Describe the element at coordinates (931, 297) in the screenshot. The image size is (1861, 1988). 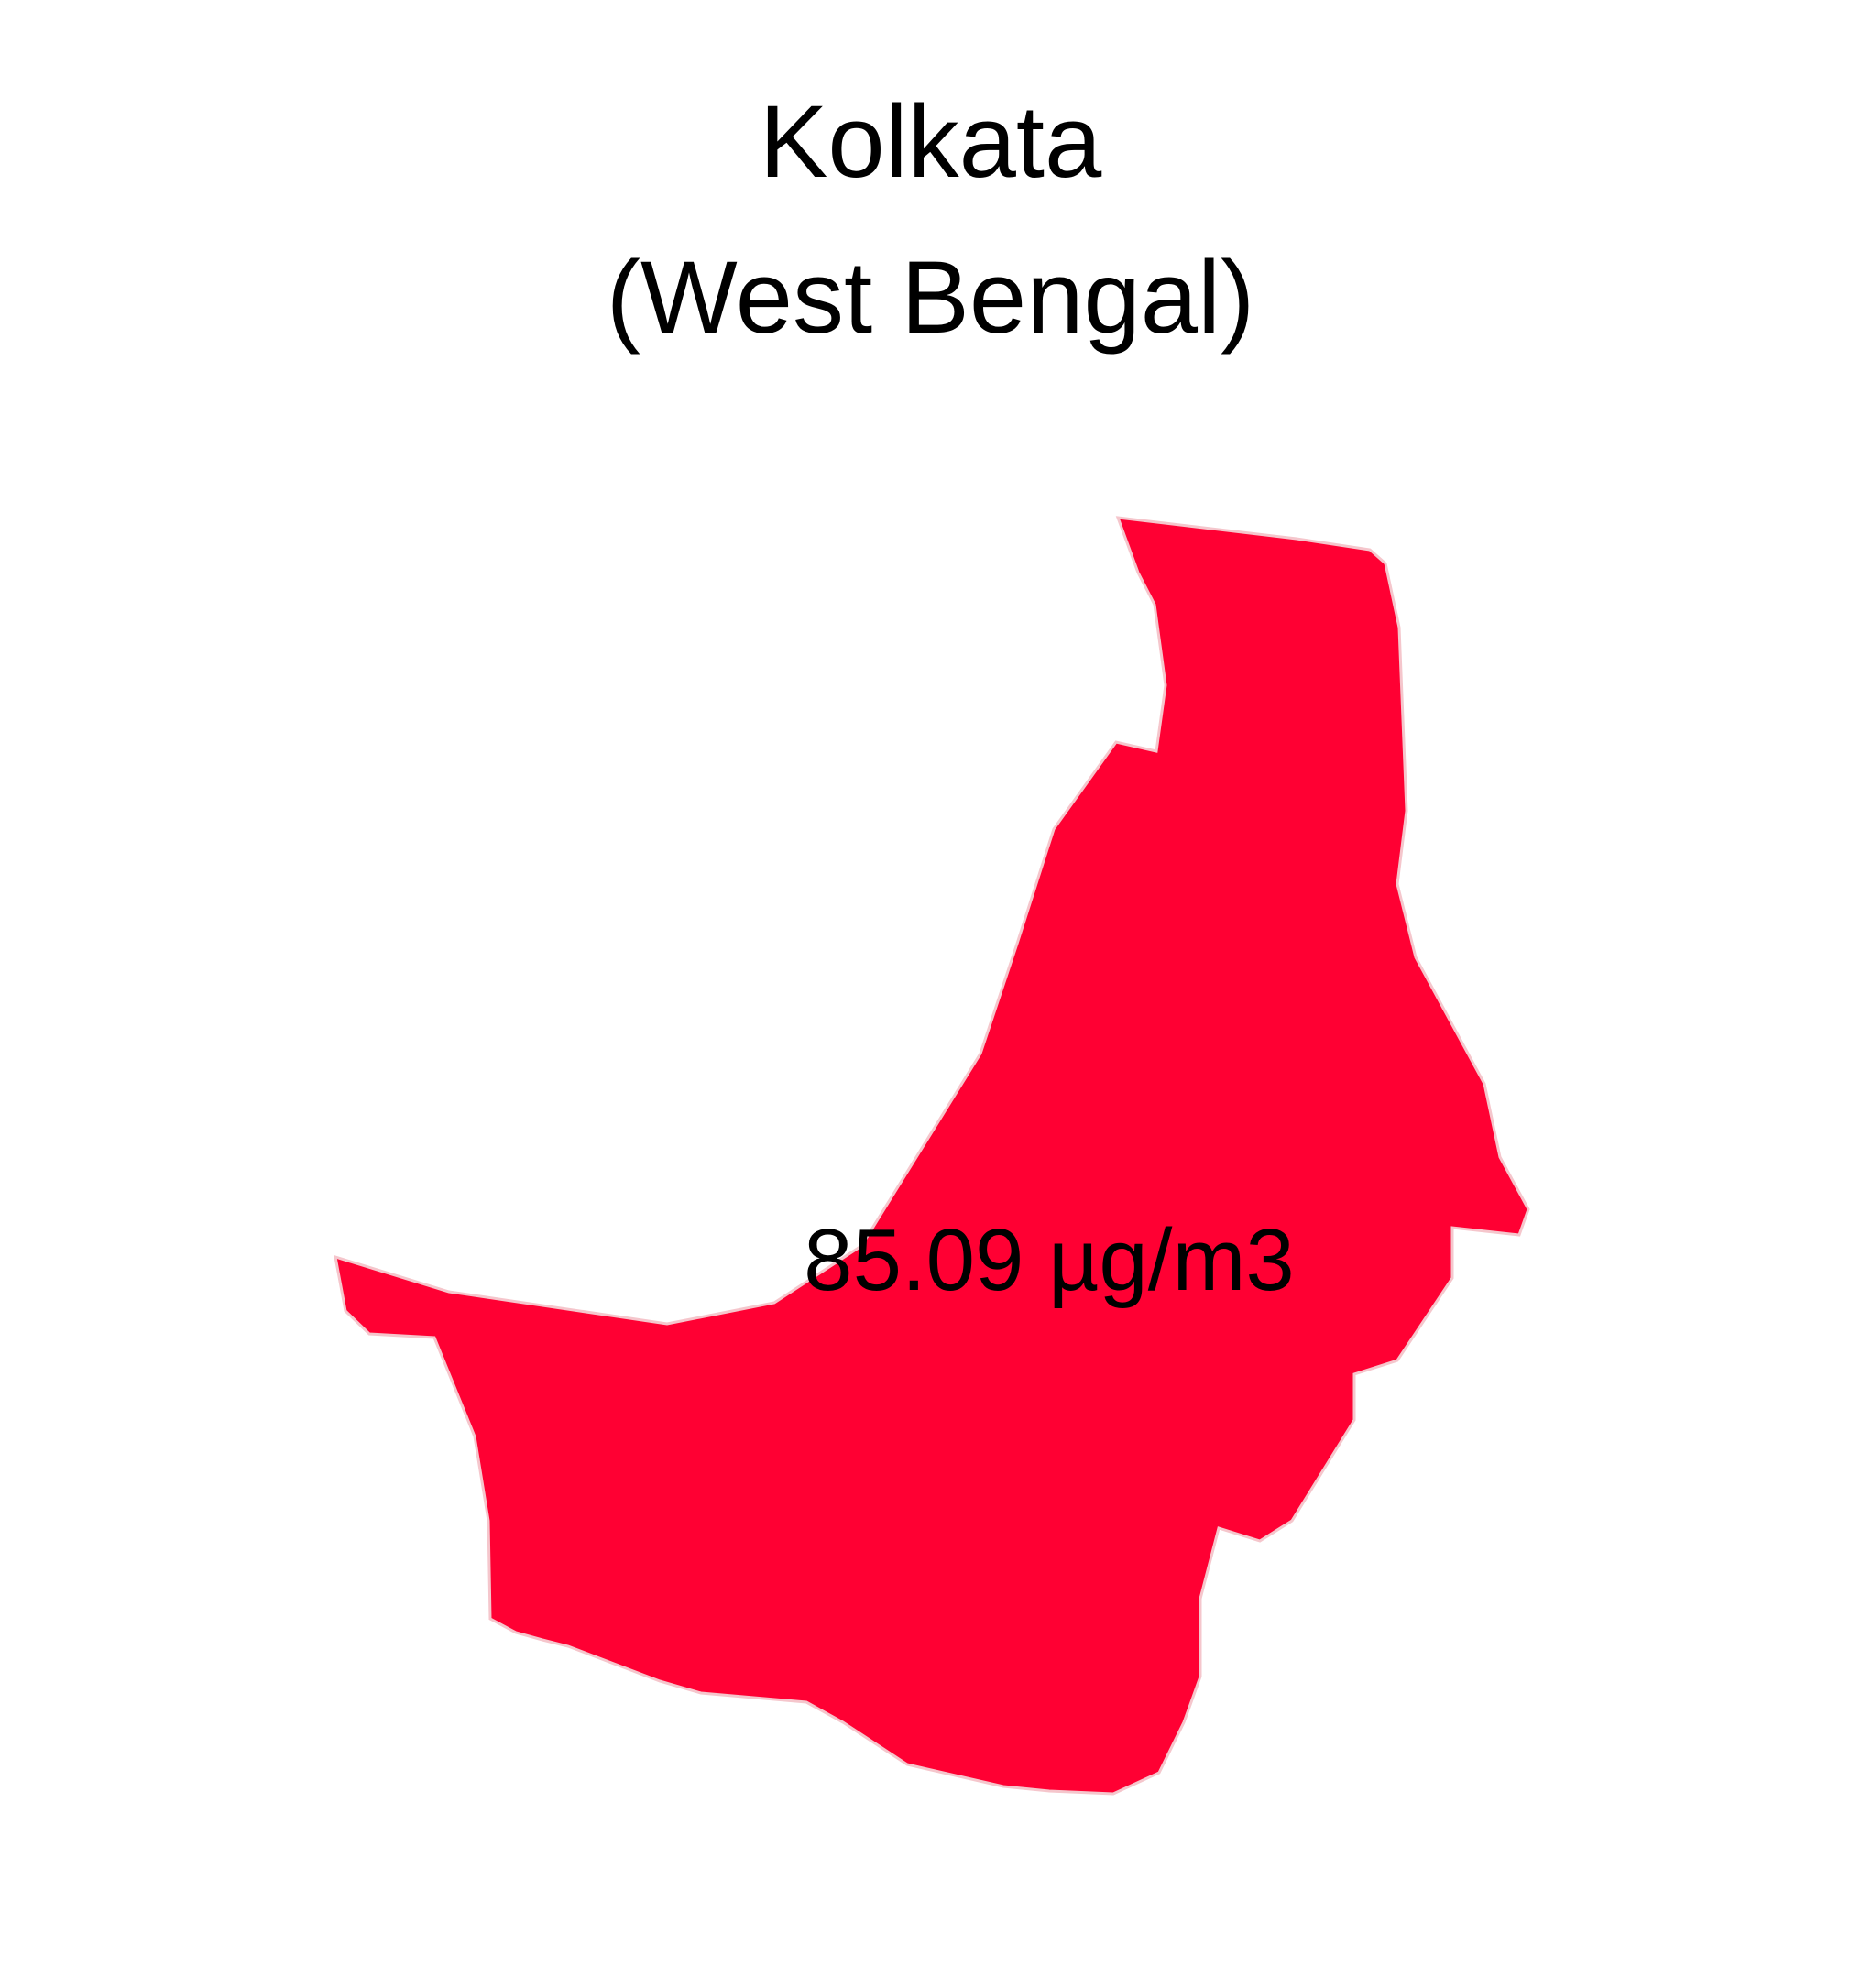
I see `title-state: (West Bengal)` at that location.